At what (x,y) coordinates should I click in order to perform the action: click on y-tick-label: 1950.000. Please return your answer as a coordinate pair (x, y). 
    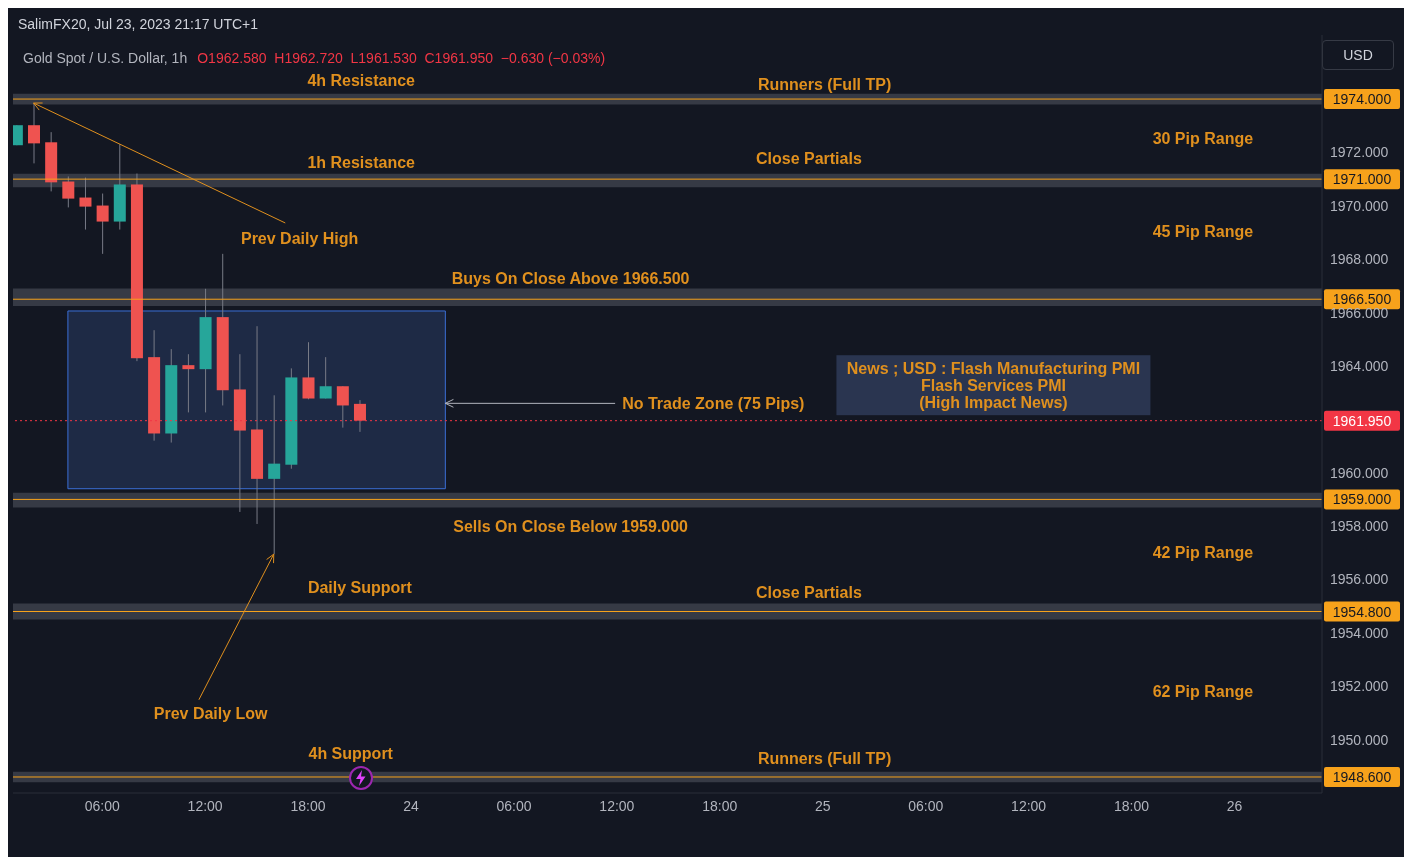
    Looking at the image, I should click on (1359, 739).